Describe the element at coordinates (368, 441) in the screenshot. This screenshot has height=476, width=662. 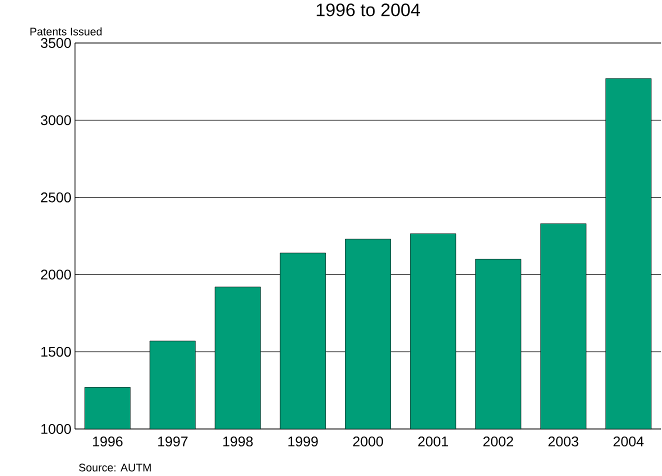
I see `x-tick-label: 2000` at that location.